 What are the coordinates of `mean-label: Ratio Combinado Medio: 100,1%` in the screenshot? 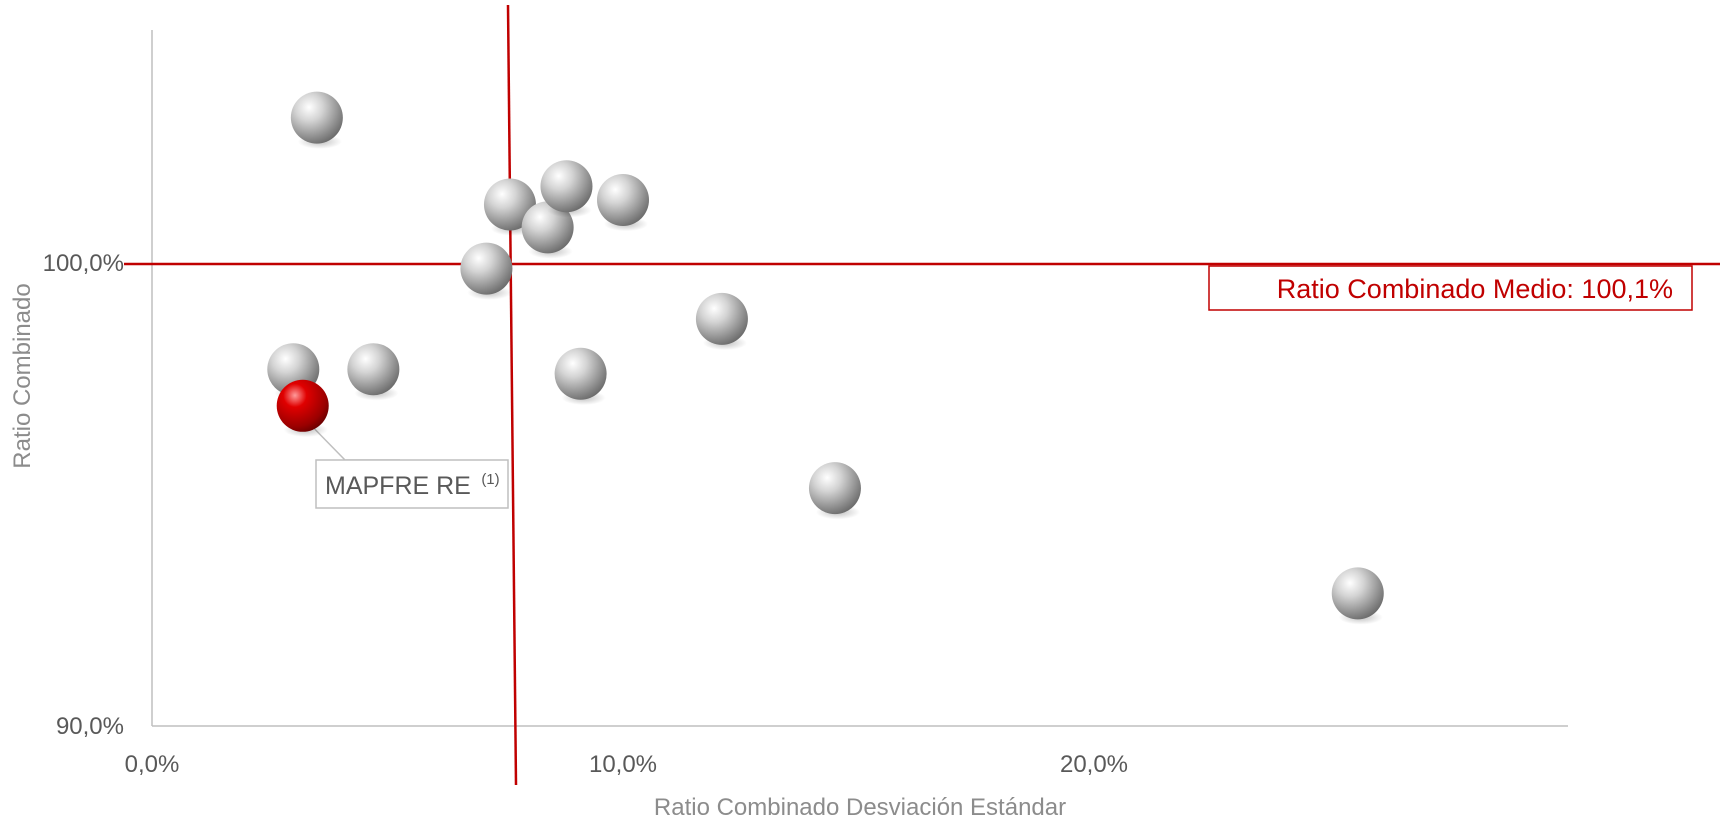 It's located at (1475, 289).